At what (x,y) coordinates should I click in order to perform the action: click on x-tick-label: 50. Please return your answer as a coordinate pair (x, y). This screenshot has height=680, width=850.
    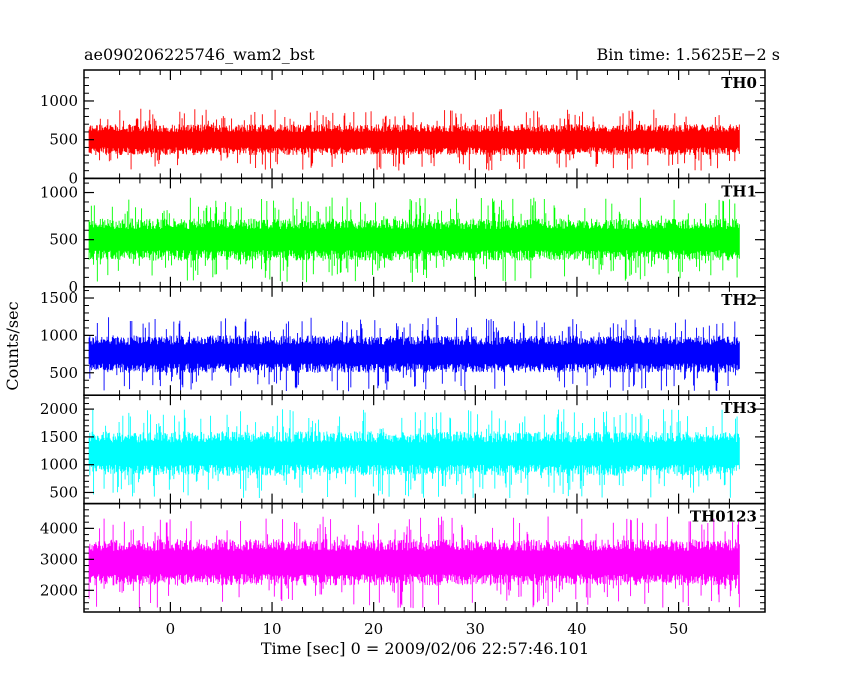
    Looking at the image, I should click on (678, 629).